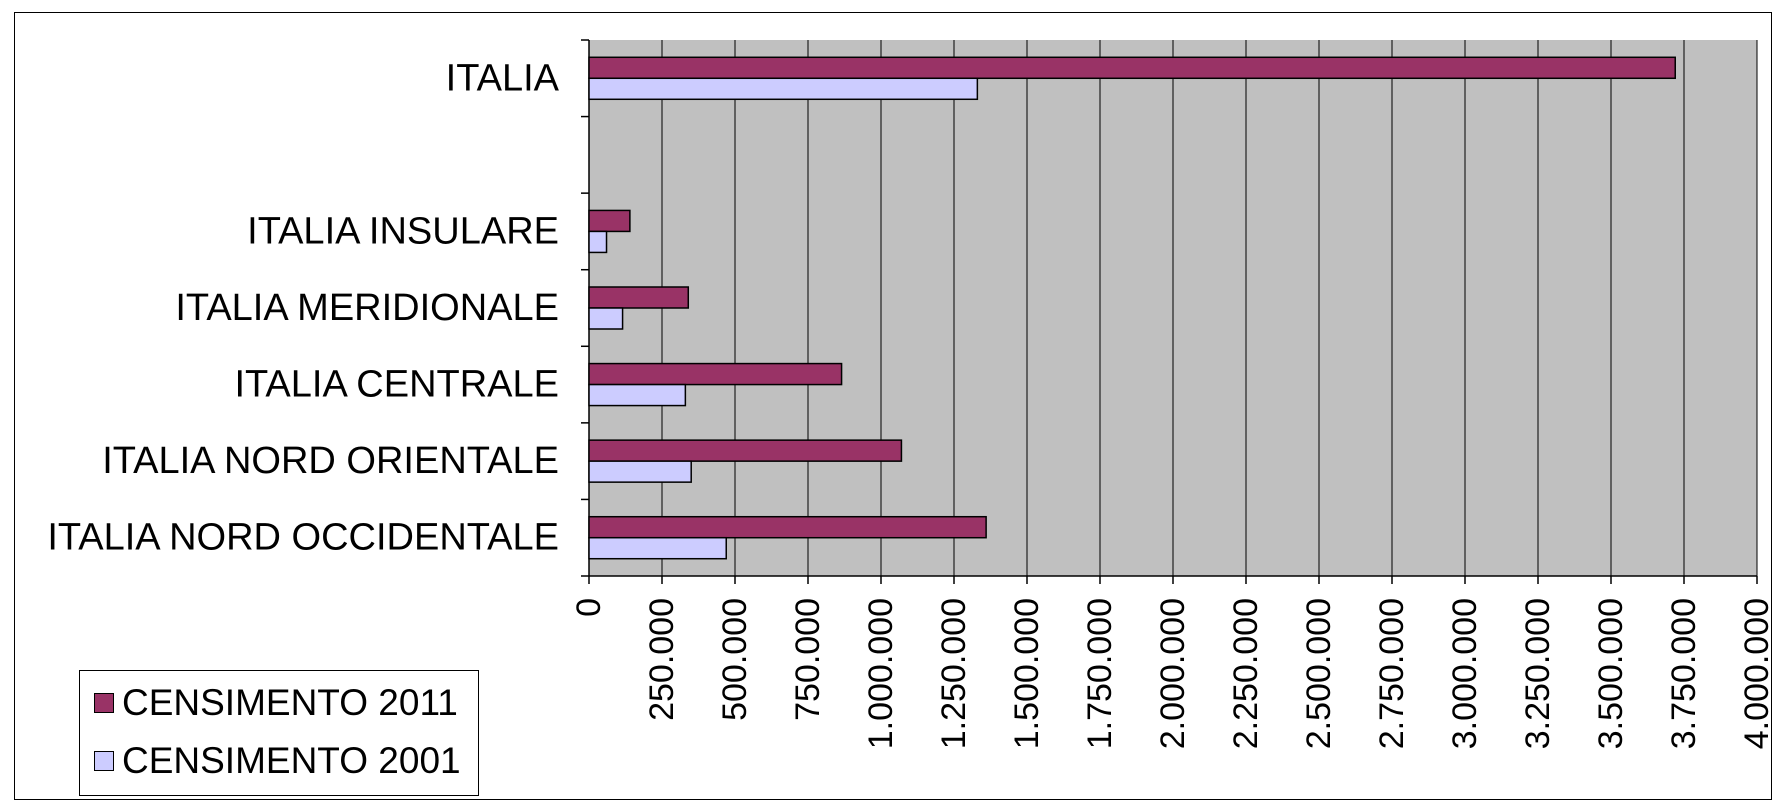 This screenshot has height=811, width=1787. Describe the element at coordinates (104, 761) in the screenshot. I see `legend-swatch-2001` at that location.